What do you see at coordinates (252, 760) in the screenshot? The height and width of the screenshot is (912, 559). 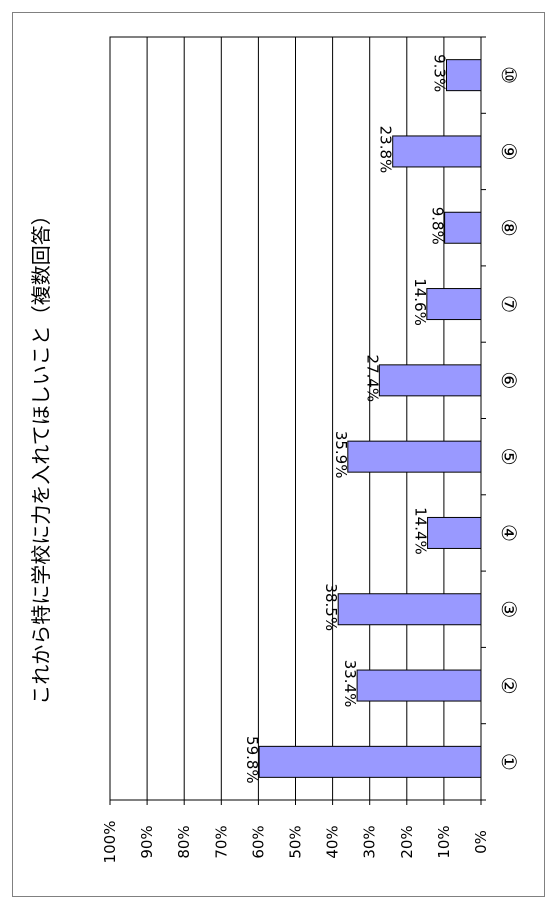 I see `data-label: 59.8%` at bounding box center [252, 760].